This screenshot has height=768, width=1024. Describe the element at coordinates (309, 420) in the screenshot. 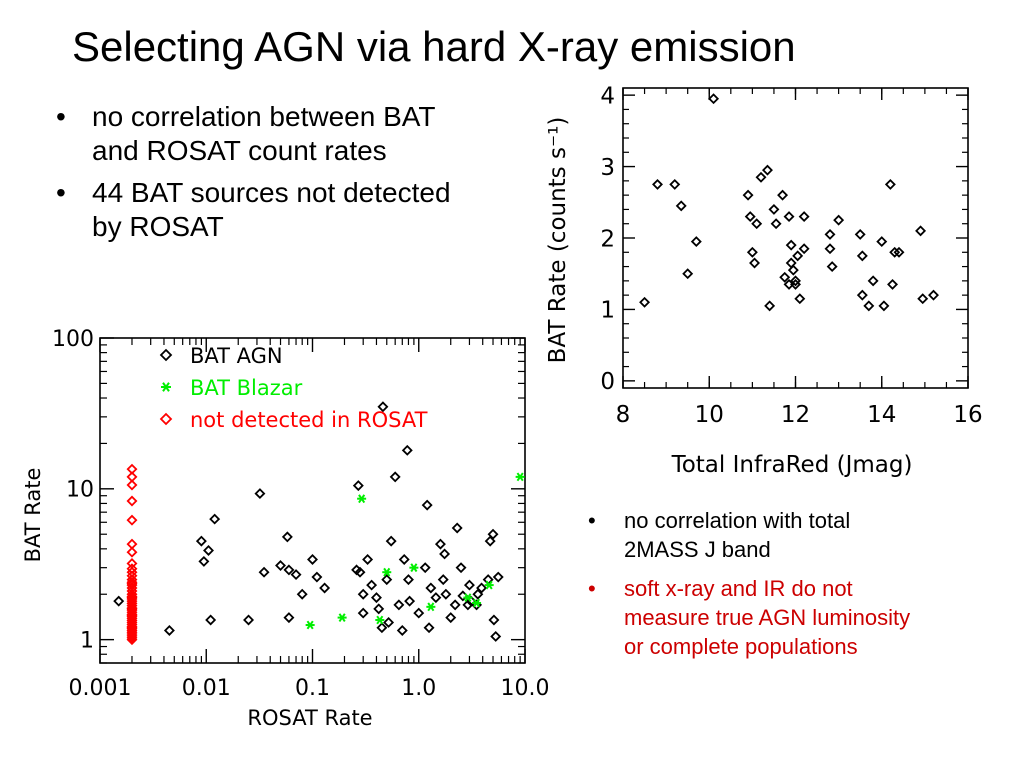

I see `legend-label: not detected in ROSAT` at that location.